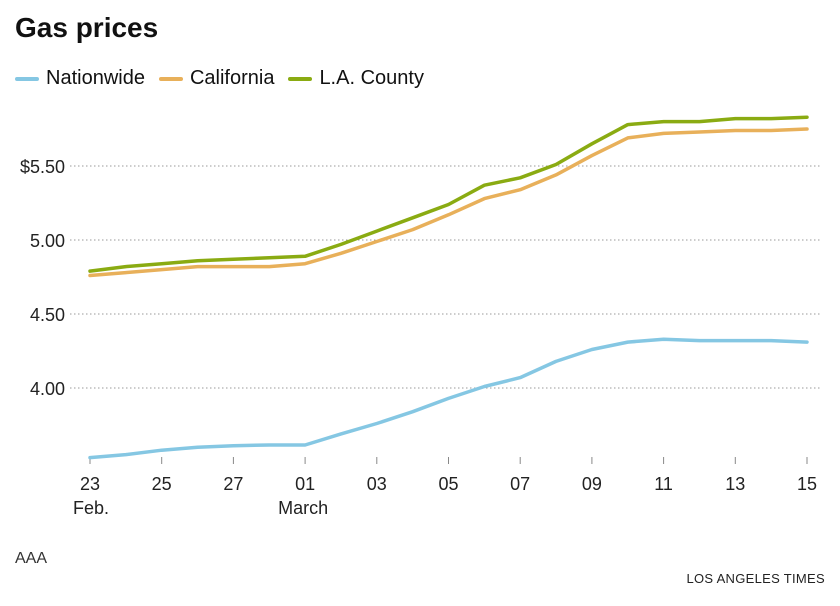 The height and width of the screenshot is (606, 840). What do you see at coordinates (592, 484) in the screenshot?
I see `x-tick-label: 09` at bounding box center [592, 484].